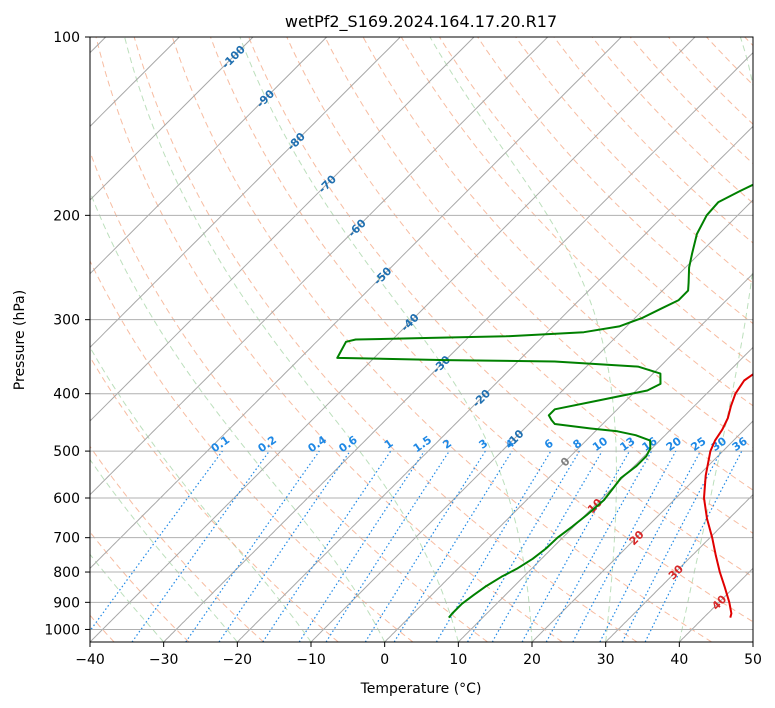 The width and height of the screenshot is (775, 708). What do you see at coordinates (66, 38) in the screenshot?
I see `y-tick-label: 100` at bounding box center [66, 38].